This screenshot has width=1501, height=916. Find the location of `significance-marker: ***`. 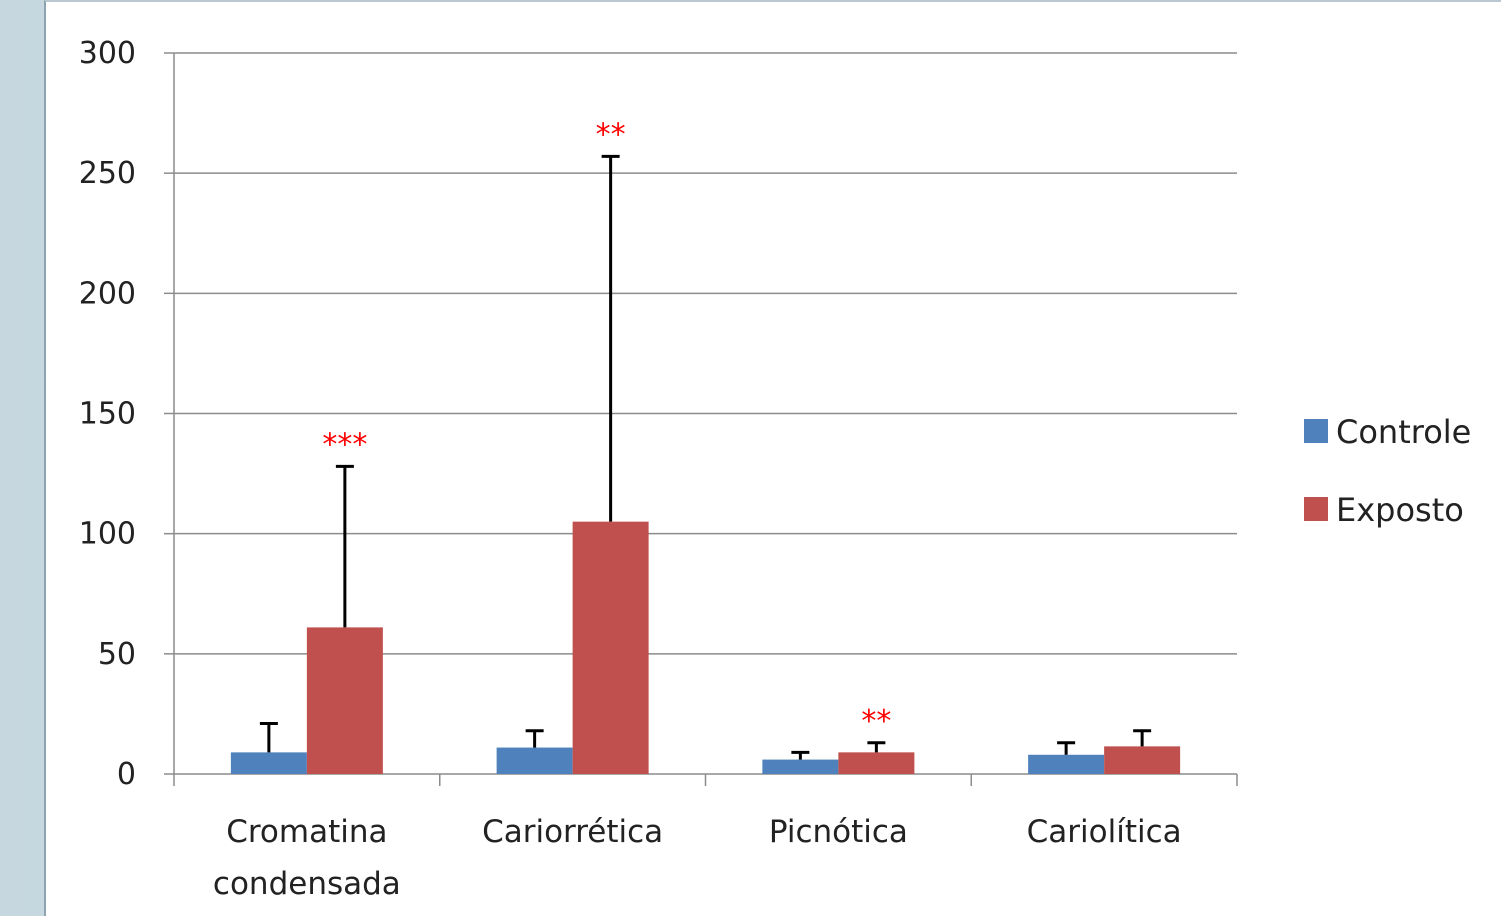

significance-marker: *** is located at coordinates (344, 444).